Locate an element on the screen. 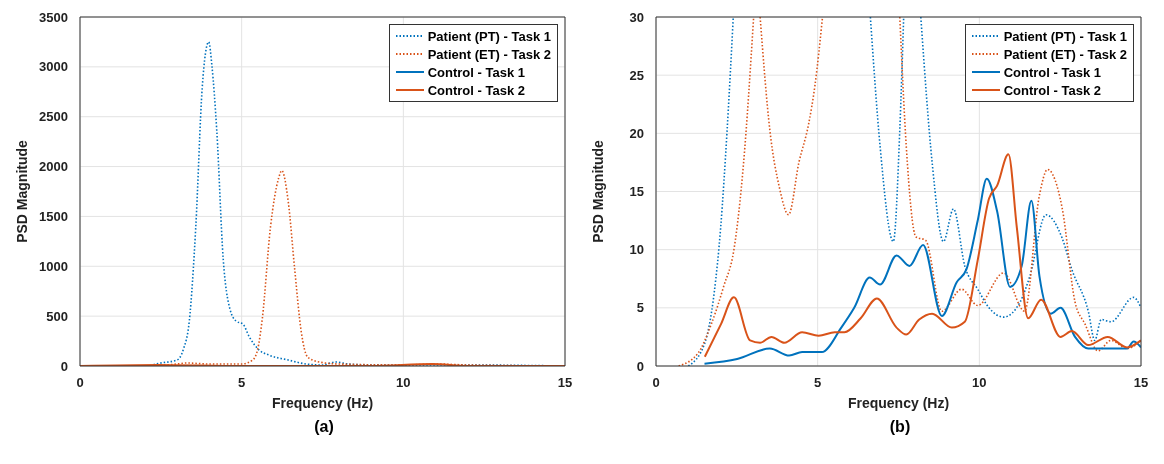 This screenshot has height=464, width=1164. y-tick-label: 20 is located at coordinates (636, 133).